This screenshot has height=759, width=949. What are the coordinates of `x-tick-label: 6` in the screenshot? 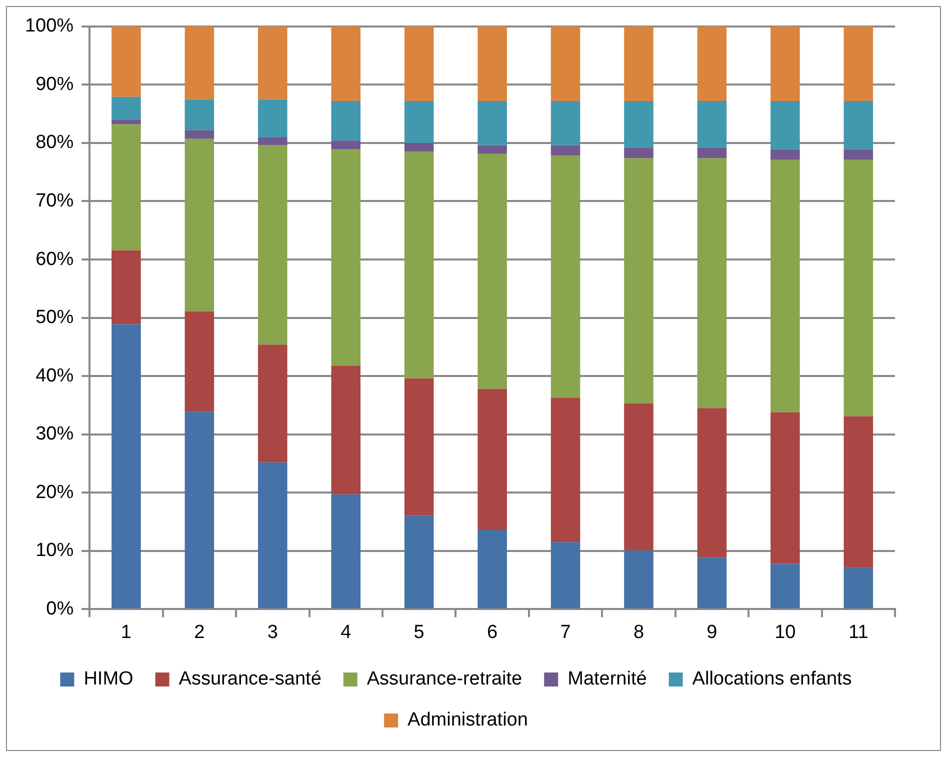 It's located at (492, 632).